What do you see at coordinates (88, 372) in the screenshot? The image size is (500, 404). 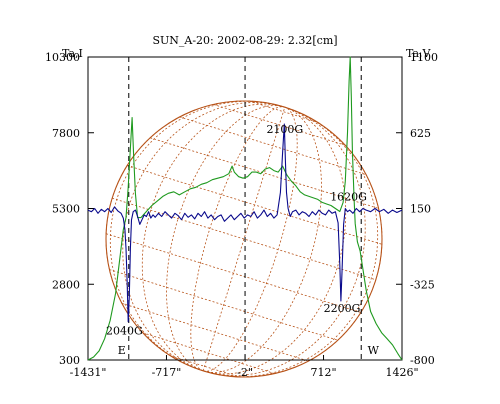 I see `x-tick-label: -1431"` at bounding box center [88, 372].